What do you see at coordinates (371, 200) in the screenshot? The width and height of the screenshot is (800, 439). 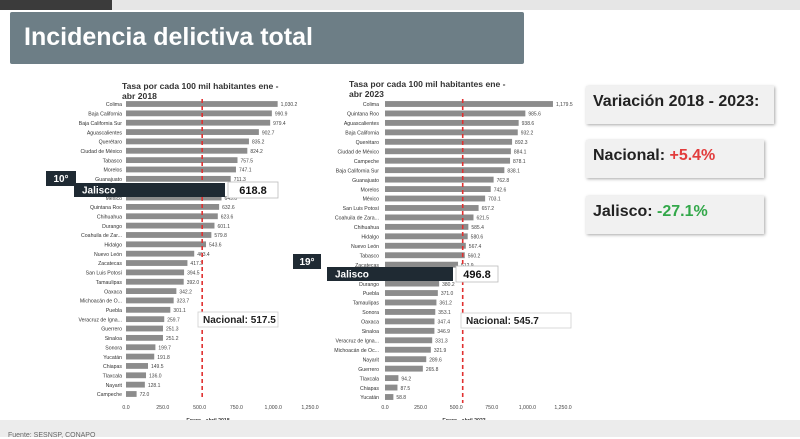 I see `chart2-category-label: México` at bounding box center [371, 200].